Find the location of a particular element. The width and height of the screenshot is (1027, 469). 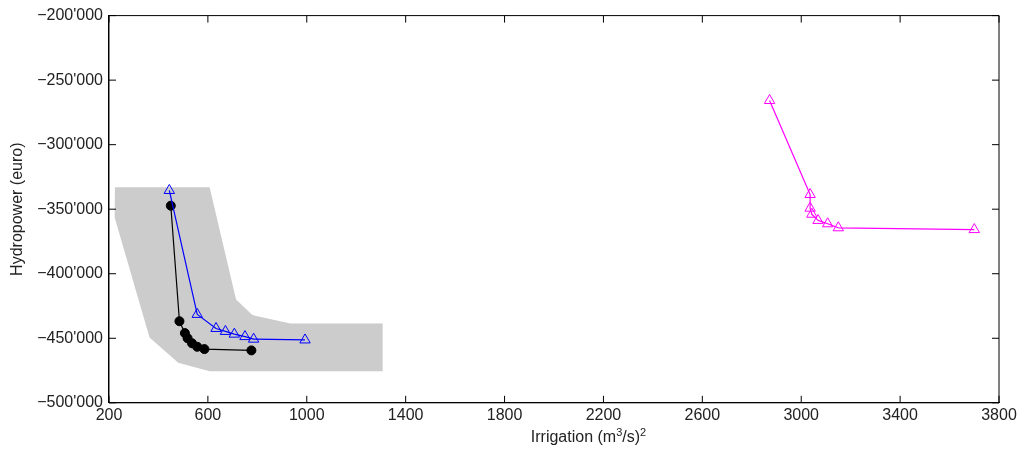

x-tick-label: 1000 is located at coordinates (306, 414).